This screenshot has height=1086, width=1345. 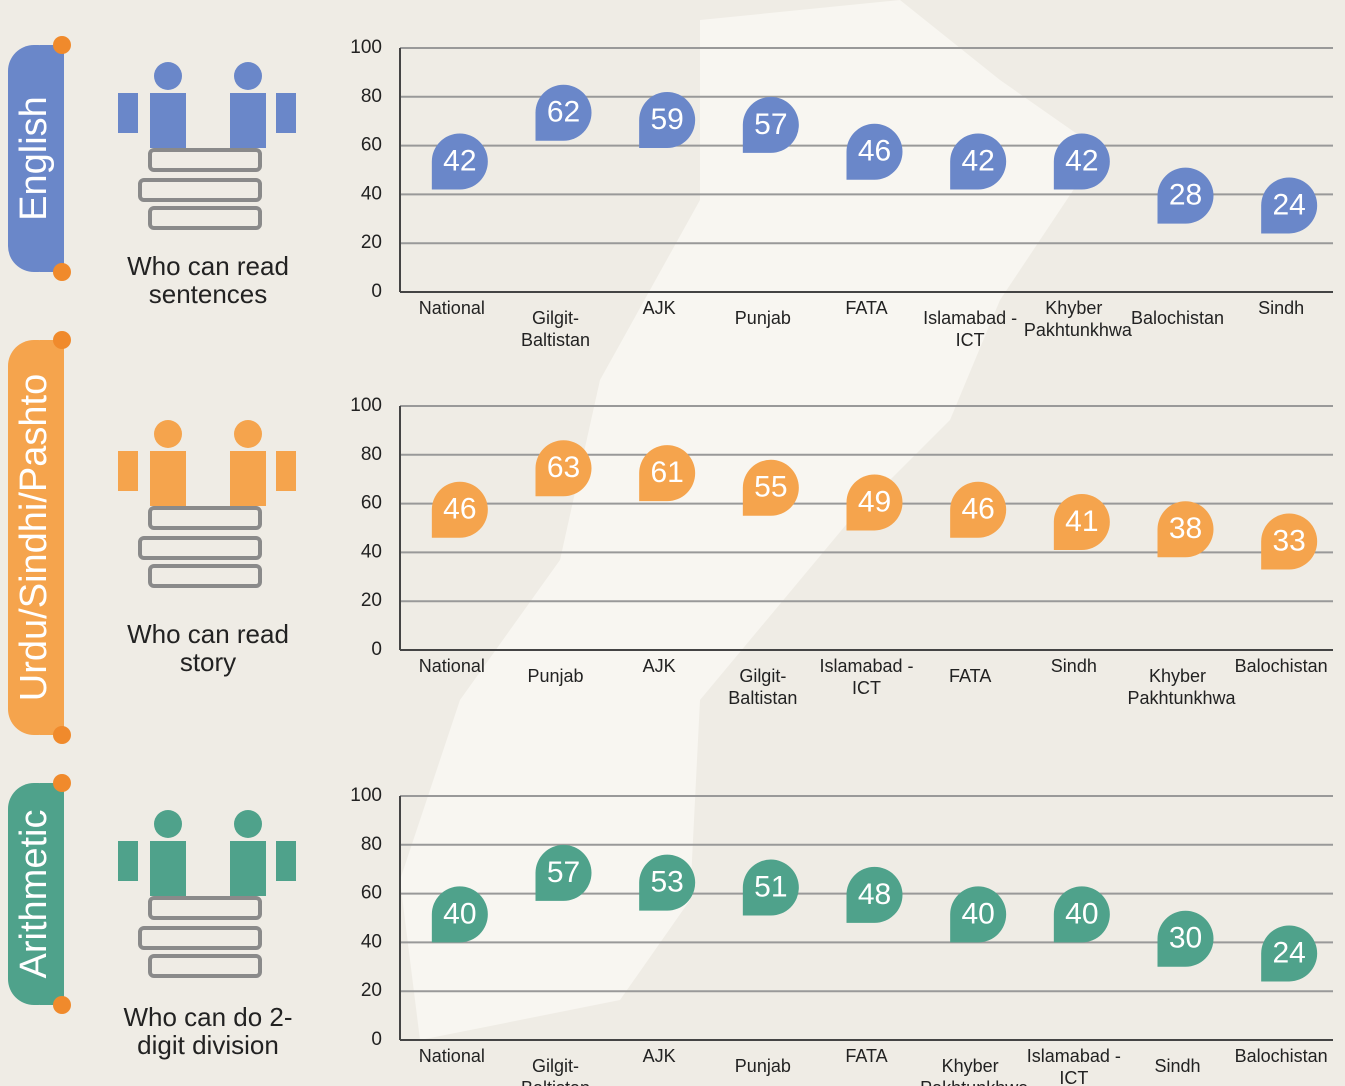 I want to click on marker: 33, so click(x=1289, y=541).